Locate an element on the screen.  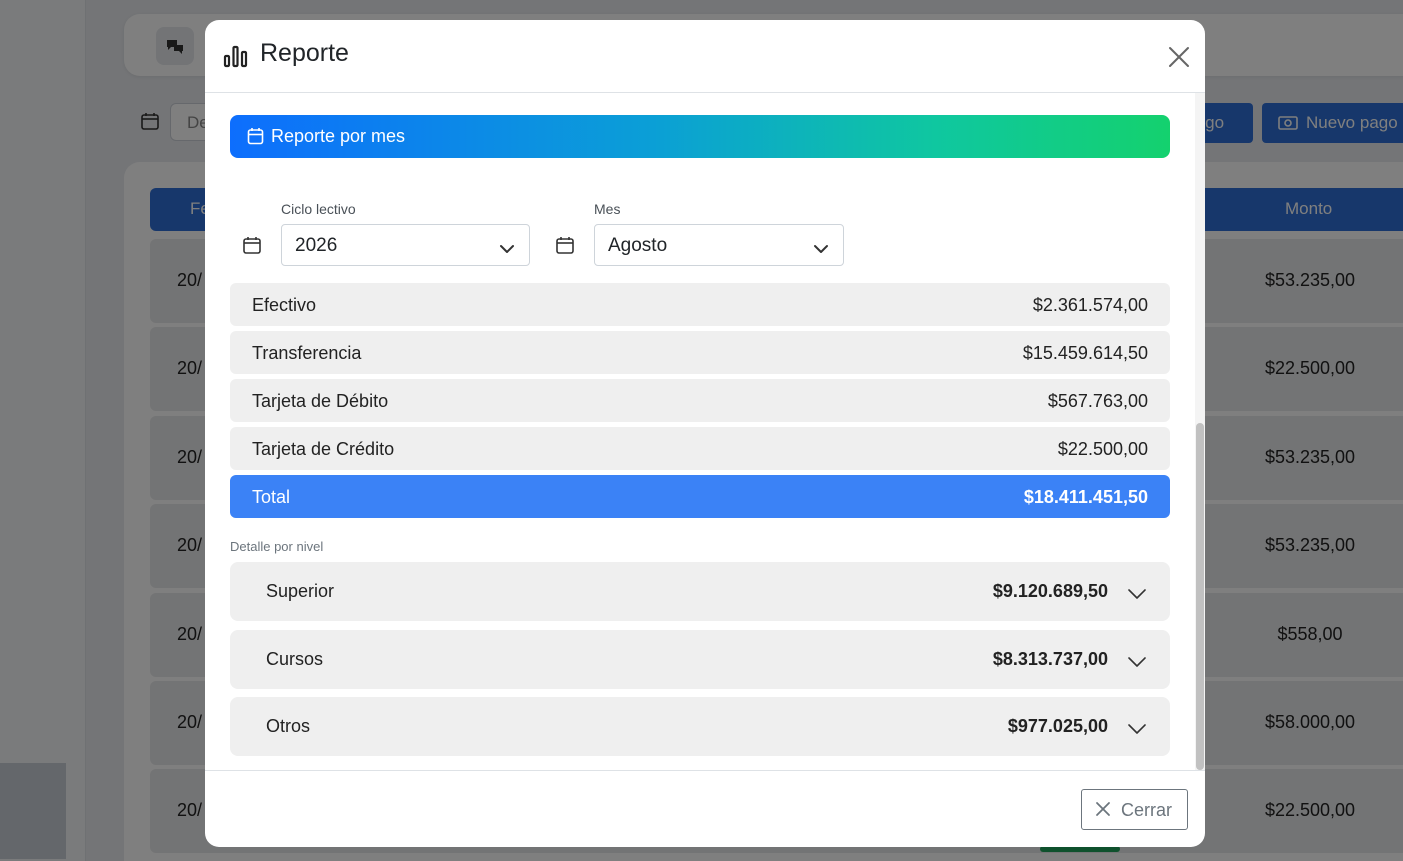
total-amount: $18.411.451,50 is located at coordinates (1085, 497).